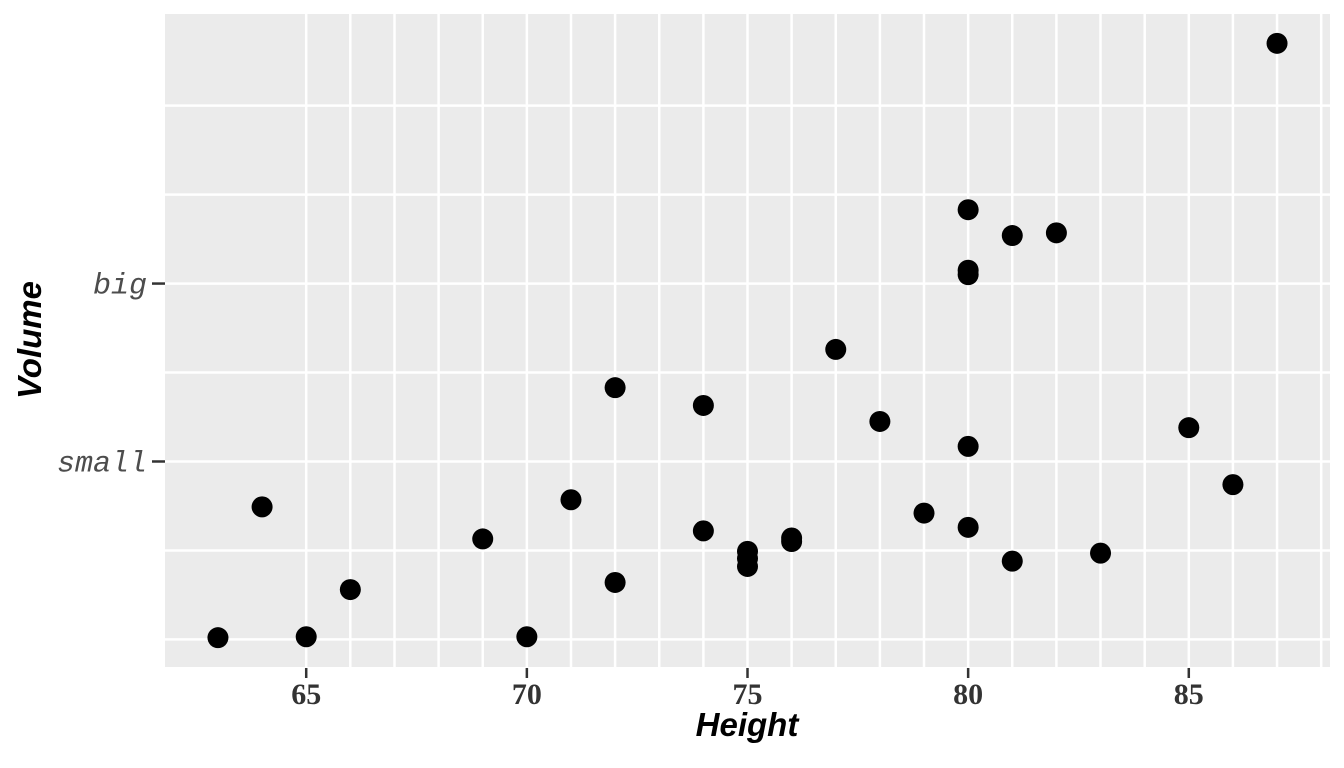 The height and width of the screenshot is (768, 1344). Describe the element at coordinates (748, 694) in the screenshot. I see `x-tick-label: 75` at that location.